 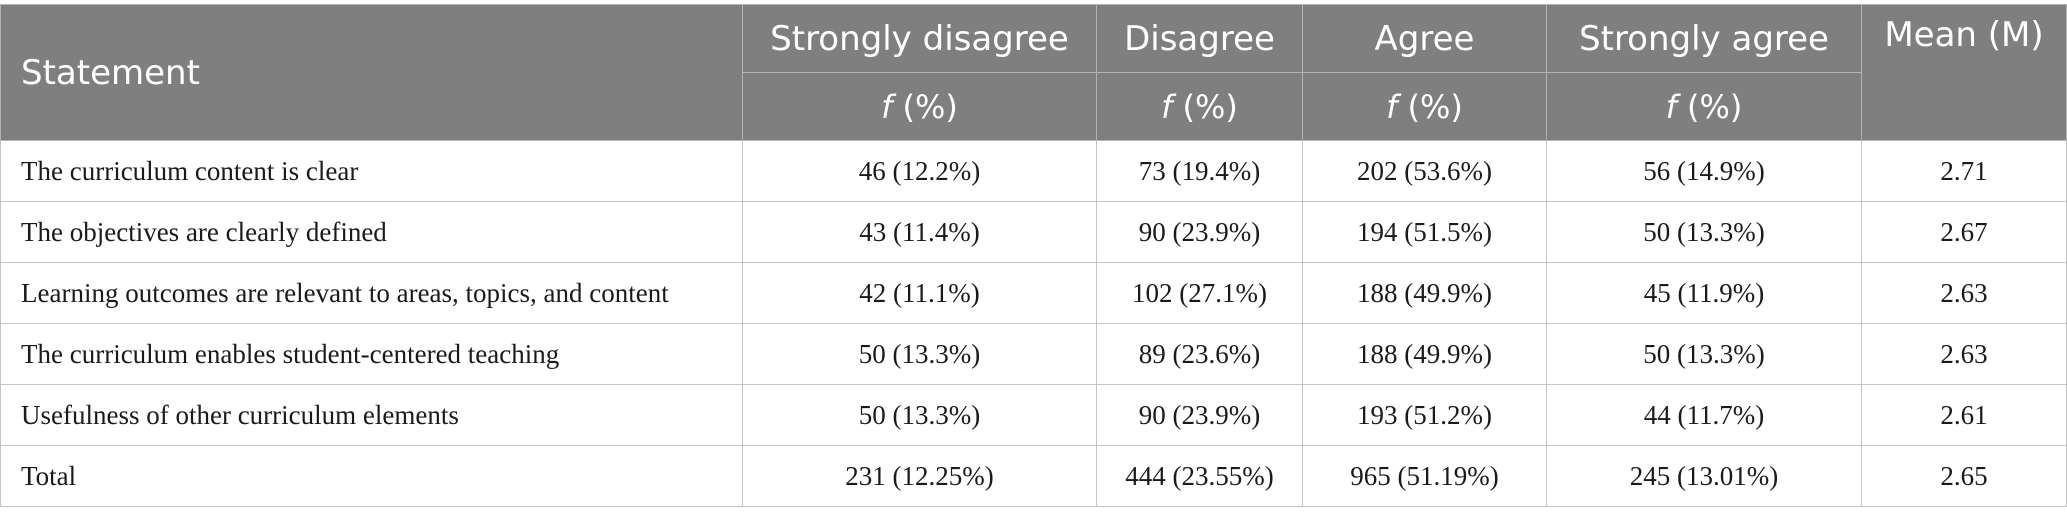 What do you see at coordinates (1199, 476) in the screenshot?
I see `cell-disagree: 444 (23.55%)` at bounding box center [1199, 476].